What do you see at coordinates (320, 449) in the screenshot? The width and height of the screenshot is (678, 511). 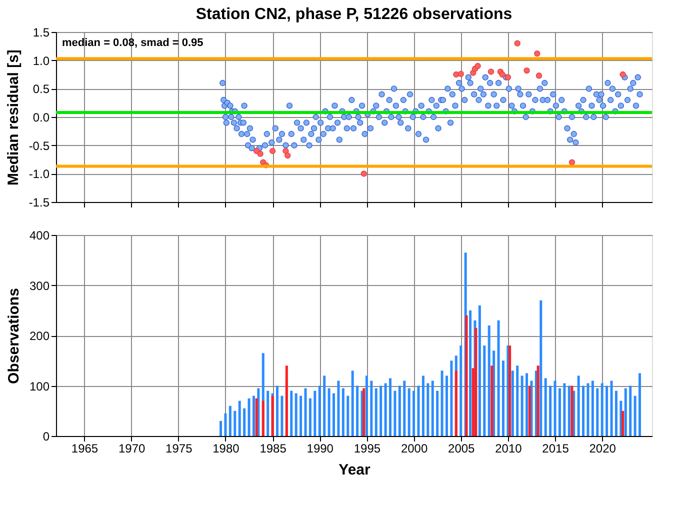 I see `x-tick-label: 1990` at bounding box center [320, 449].